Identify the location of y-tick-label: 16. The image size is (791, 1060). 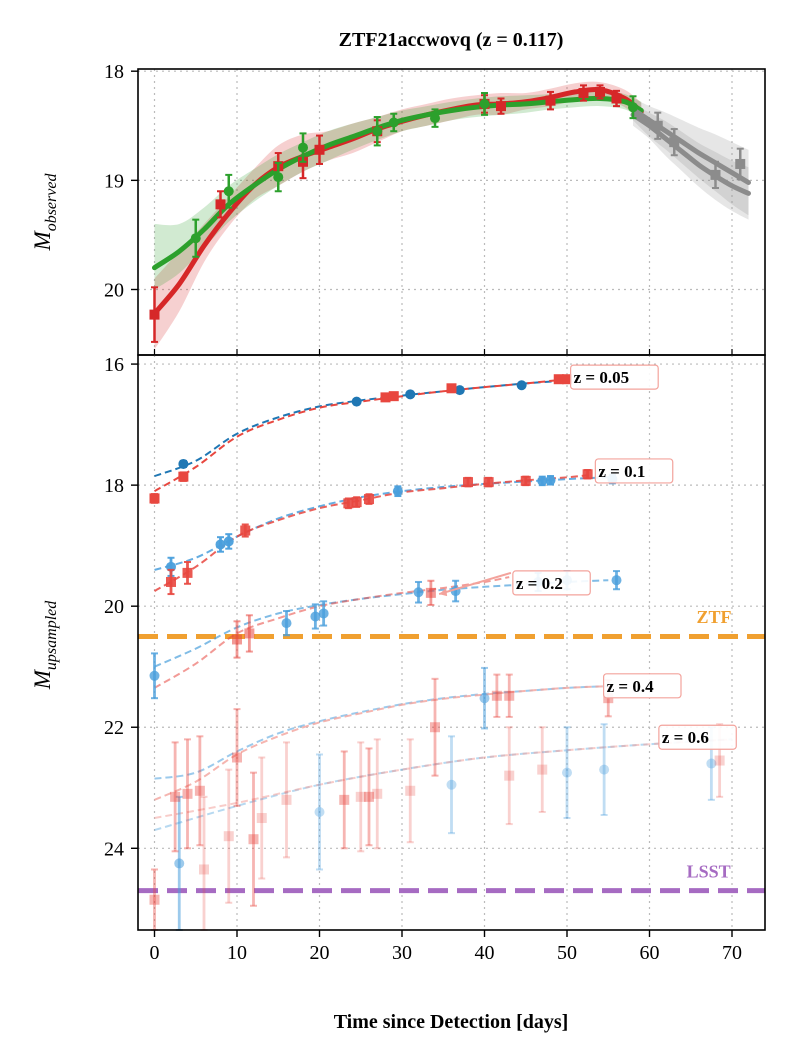
(114, 365).